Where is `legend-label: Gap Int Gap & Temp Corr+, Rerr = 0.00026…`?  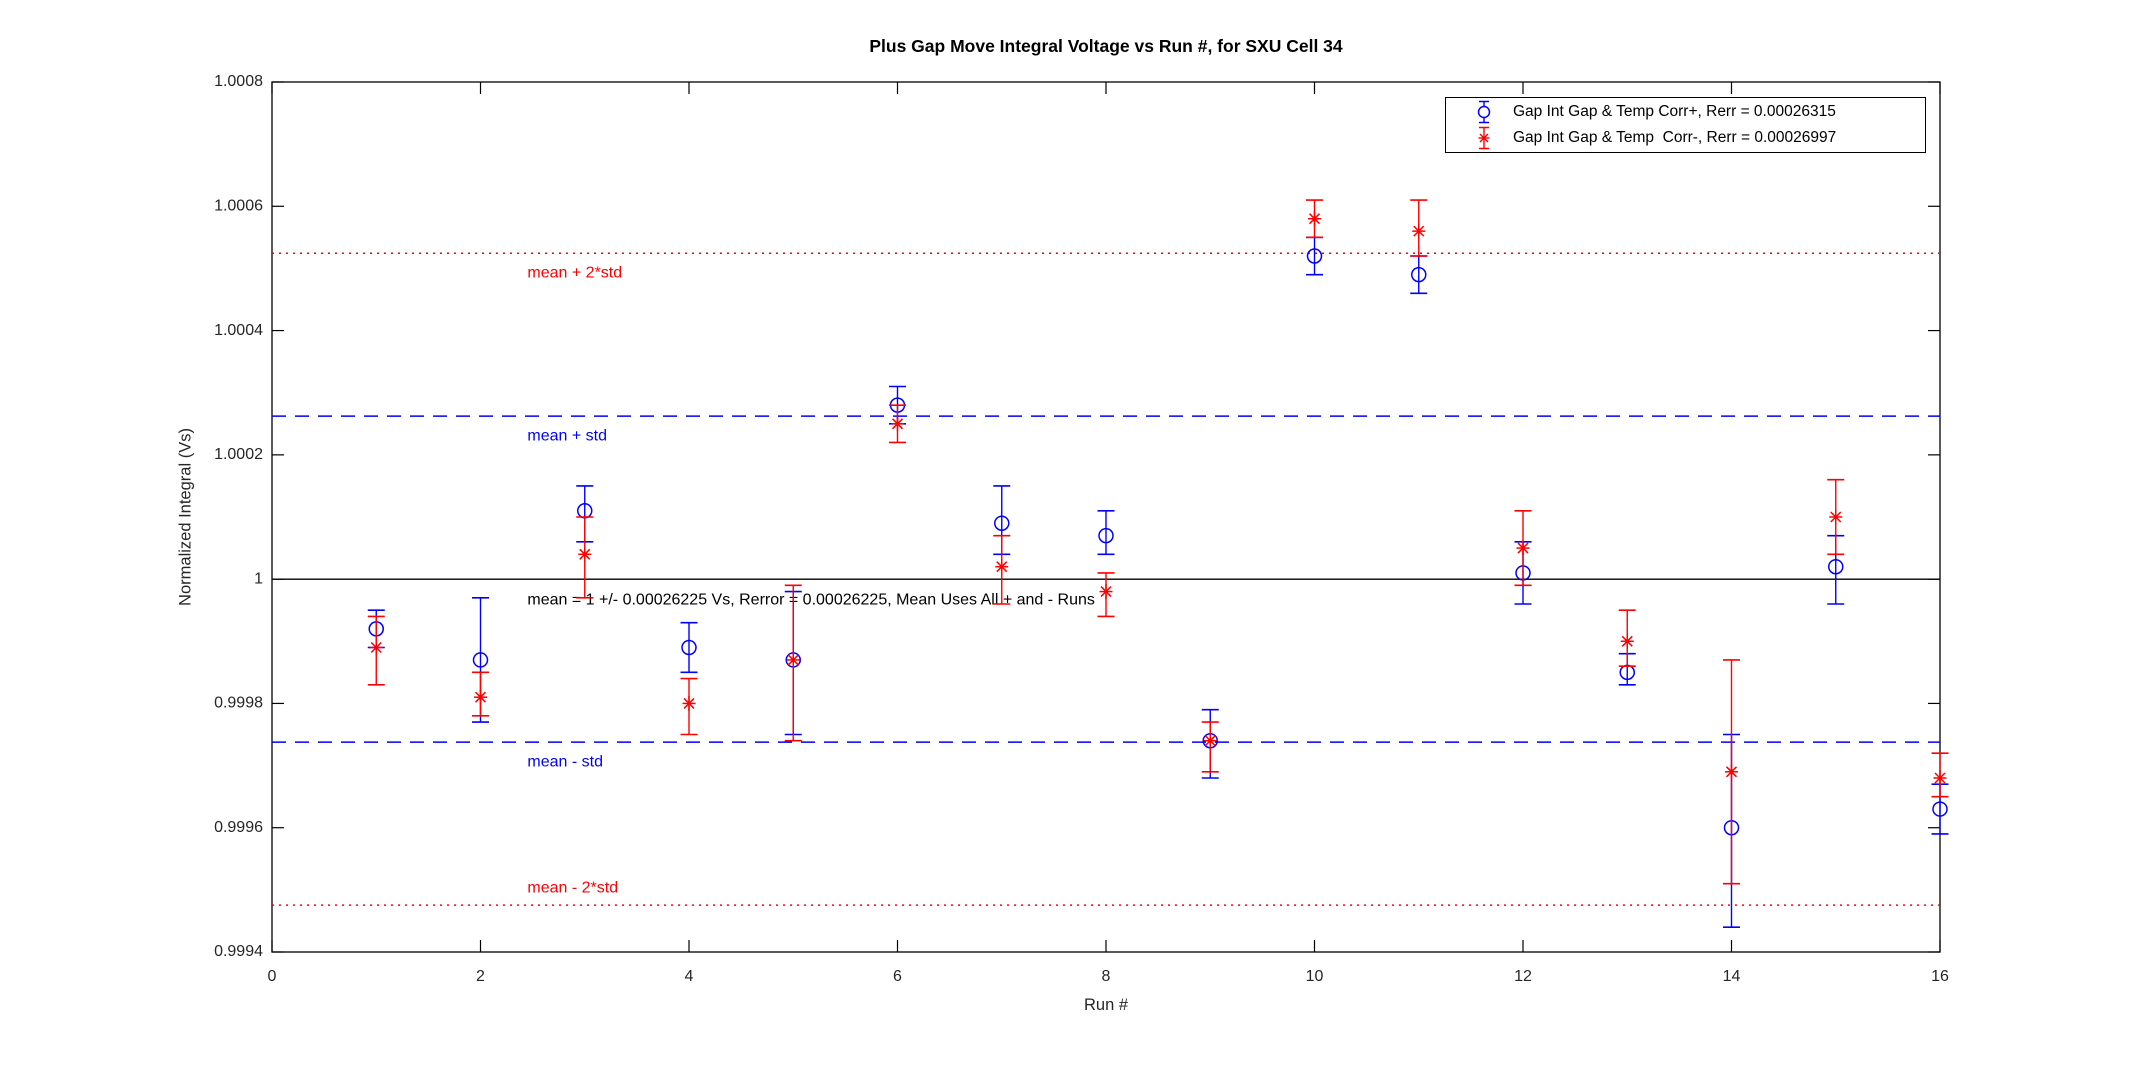
legend-label: Gap Int Gap & Temp Corr+, Rerr = 0.00026… is located at coordinates (1674, 111).